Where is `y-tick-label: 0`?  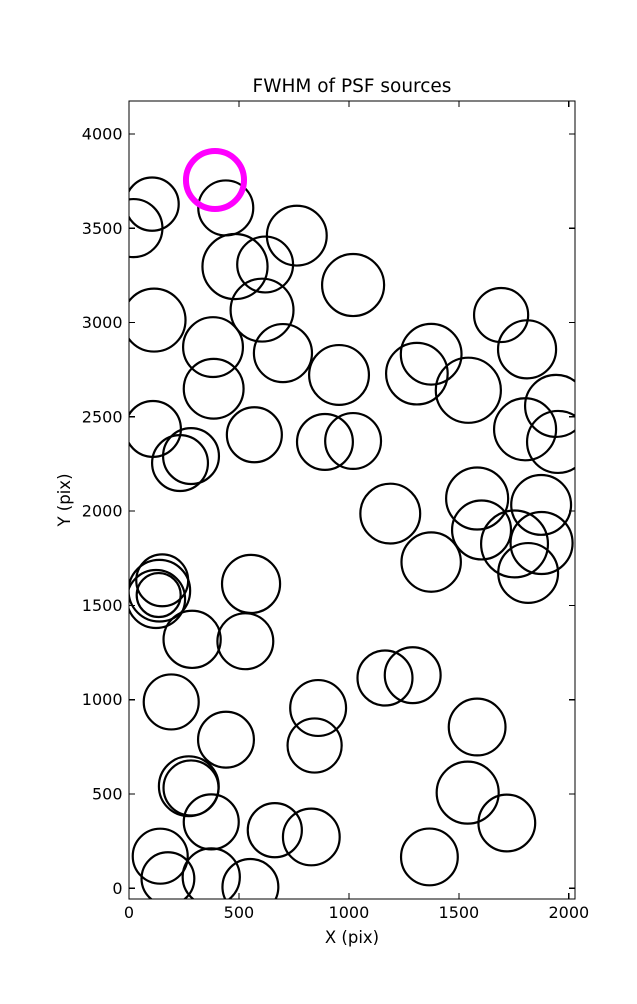
y-tick-label: 0 is located at coordinates (117, 888).